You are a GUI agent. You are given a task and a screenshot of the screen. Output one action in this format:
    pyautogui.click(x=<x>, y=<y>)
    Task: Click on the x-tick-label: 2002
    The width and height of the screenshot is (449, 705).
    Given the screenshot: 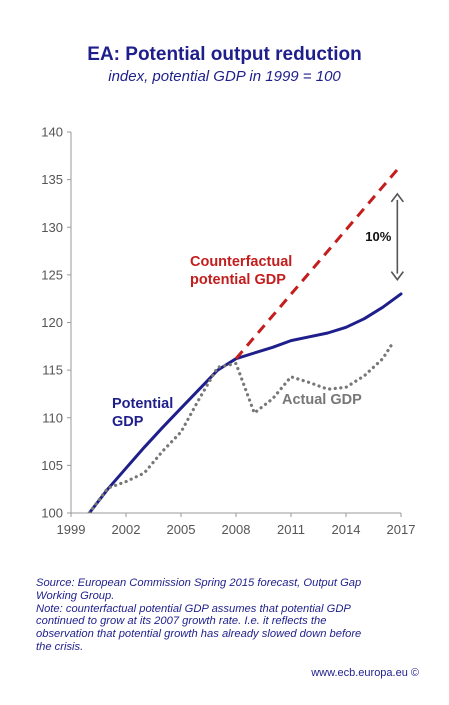 What is the action you would take?
    pyautogui.click(x=126, y=529)
    